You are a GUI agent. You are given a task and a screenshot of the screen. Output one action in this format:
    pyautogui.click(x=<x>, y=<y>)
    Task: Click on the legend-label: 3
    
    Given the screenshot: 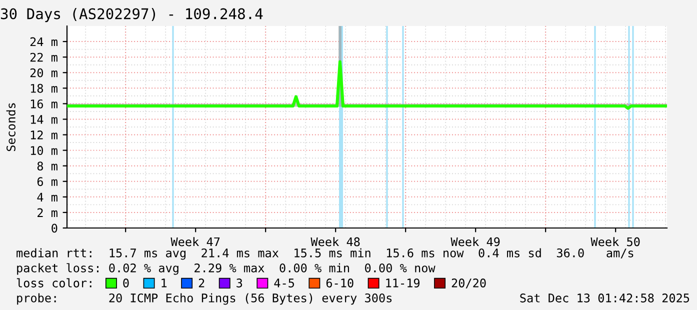 What is the action you would take?
    pyautogui.click(x=239, y=283)
    